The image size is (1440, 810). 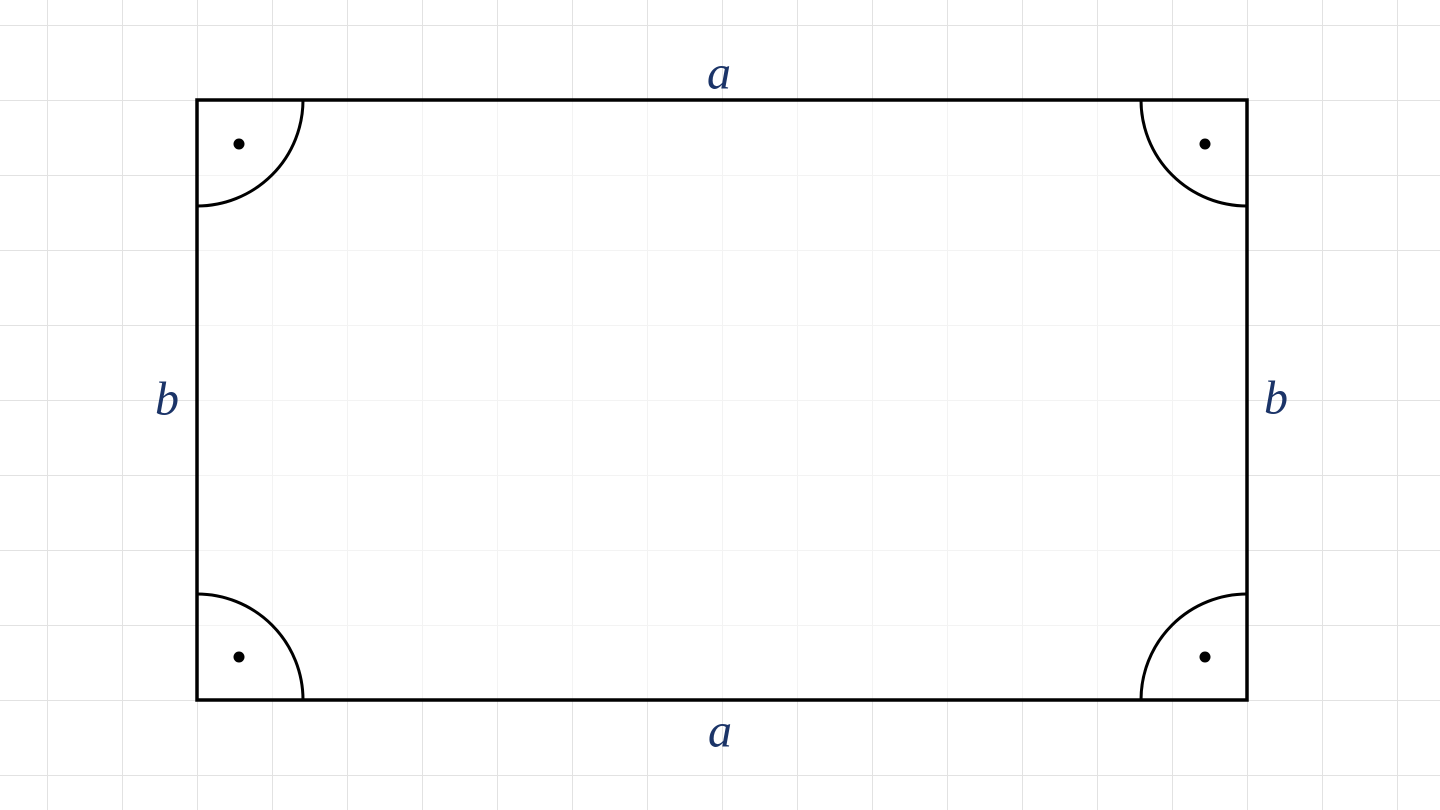 I want to click on side-label-left: b, so click(x=167, y=399).